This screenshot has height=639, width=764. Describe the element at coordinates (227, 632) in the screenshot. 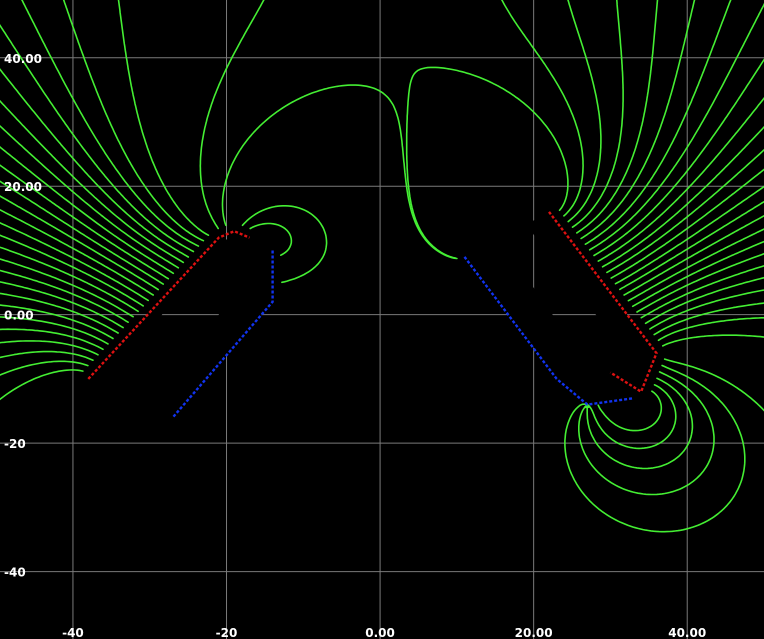

I see `x-tick-label-1: -20` at that location.